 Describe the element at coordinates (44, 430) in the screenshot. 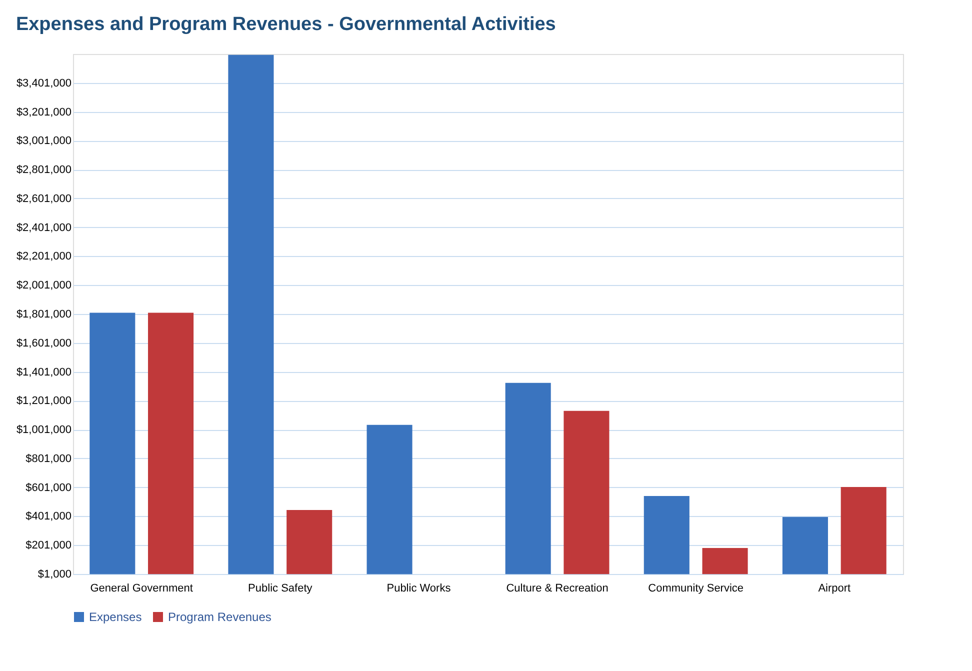

I see `y-tick-label: $1,001,000` at that location.